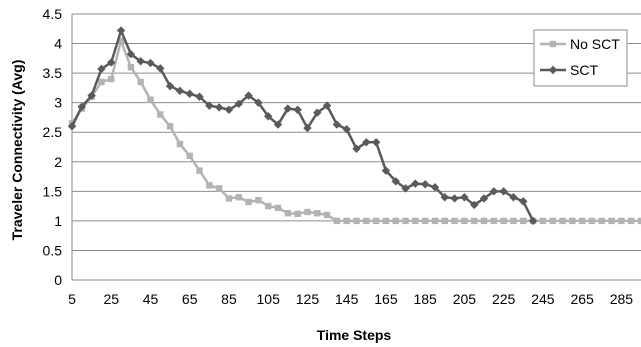 The height and width of the screenshot is (347, 641). Describe the element at coordinates (584, 70) in the screenshot. I see `legend-label-sct: SCT` at that location.